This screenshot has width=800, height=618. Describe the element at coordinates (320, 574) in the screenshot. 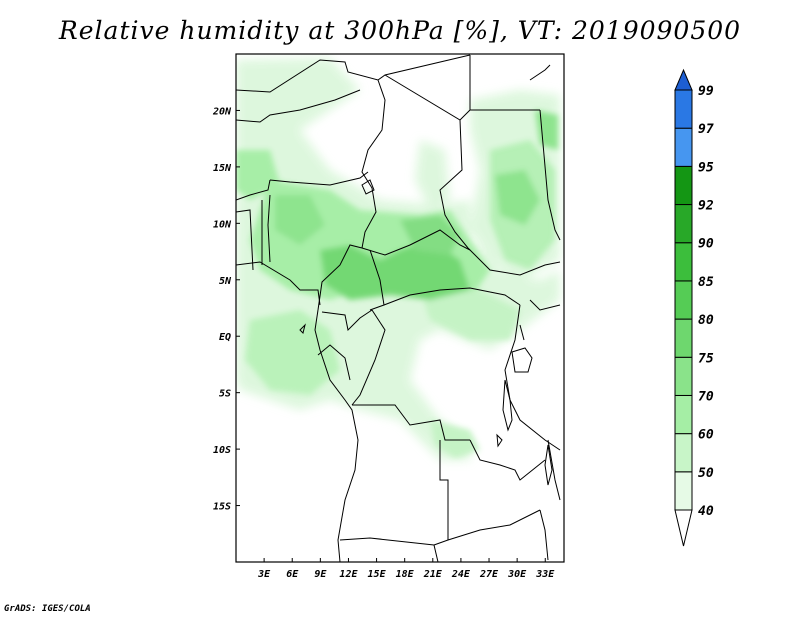

I see `x-tick-label: 9E` at that location.